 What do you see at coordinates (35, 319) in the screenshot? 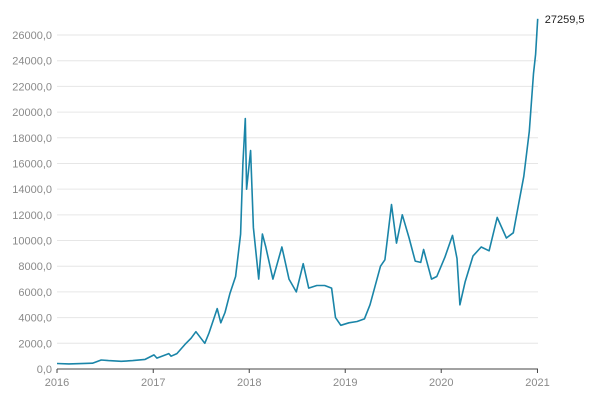
I see `y-tick-label: 4000,0` at bounding box center [35, 319].